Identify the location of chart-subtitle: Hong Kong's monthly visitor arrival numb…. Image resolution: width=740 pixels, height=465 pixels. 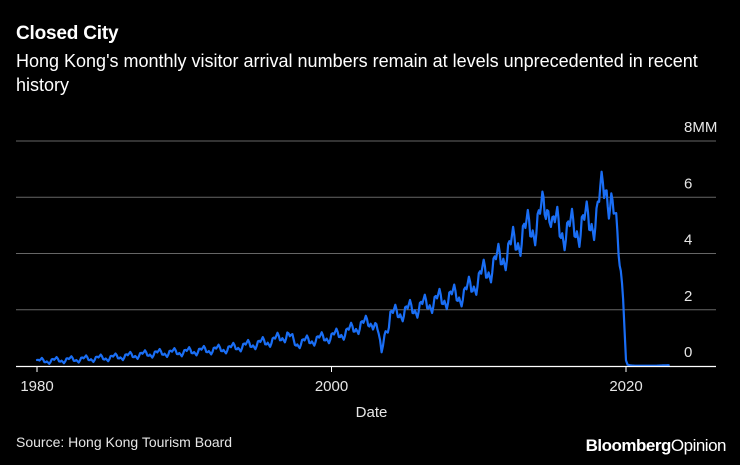
(357, 73).